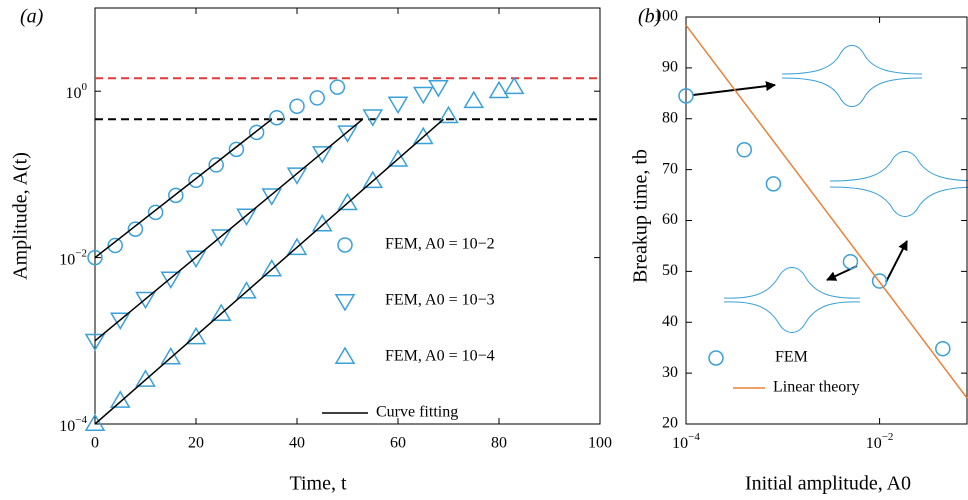 The height and width of the screenshot is (500, 968). What do you see at coordinates (440, 300) in the screenshot?
I see `legend-label: FEM, A0 = 10−3` at bounding box center [440, 300].